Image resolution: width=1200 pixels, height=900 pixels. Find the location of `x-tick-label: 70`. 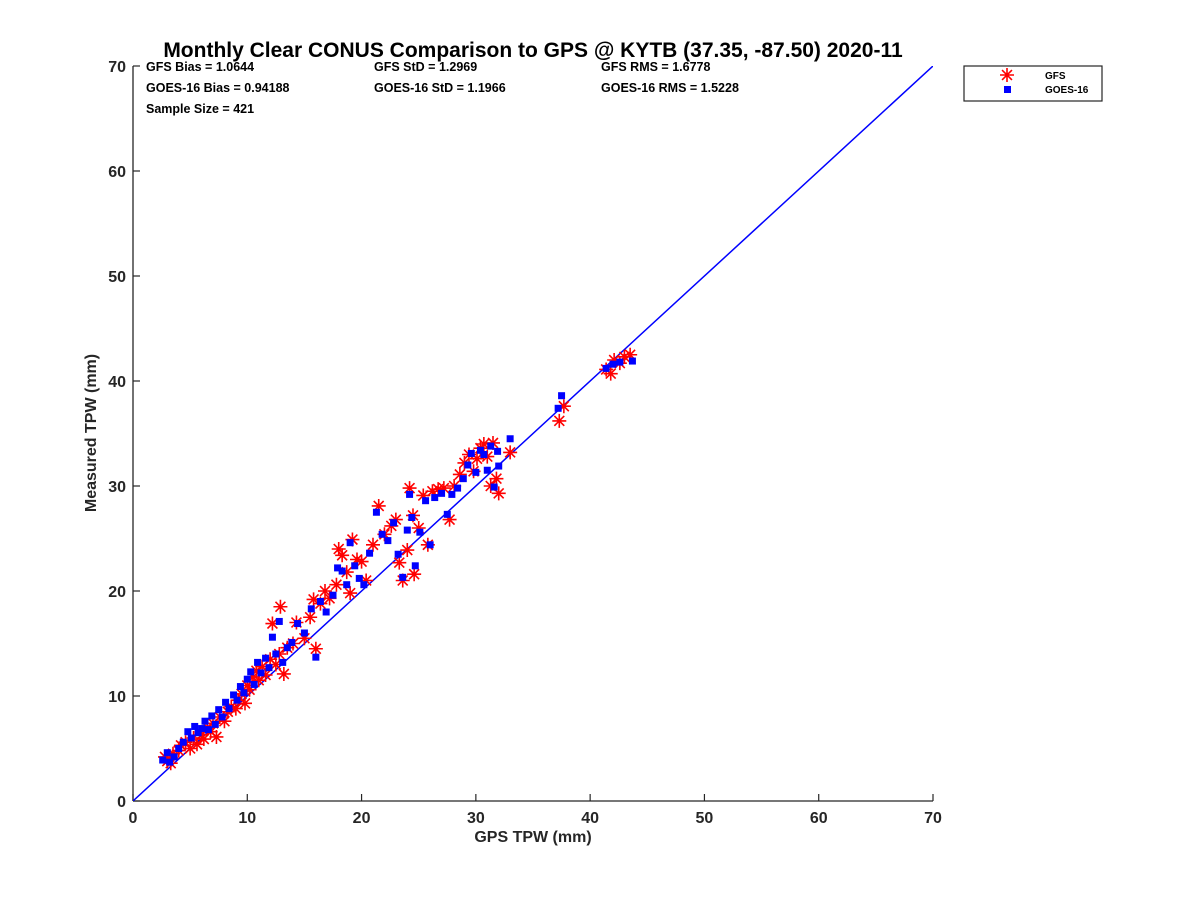

x-tick-label: 70 is located at coordinates (933, 818).